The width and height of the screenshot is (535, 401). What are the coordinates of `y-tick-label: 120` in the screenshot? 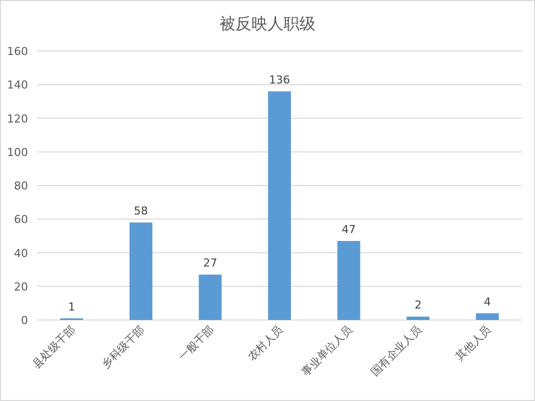 It's located at (17, 119).